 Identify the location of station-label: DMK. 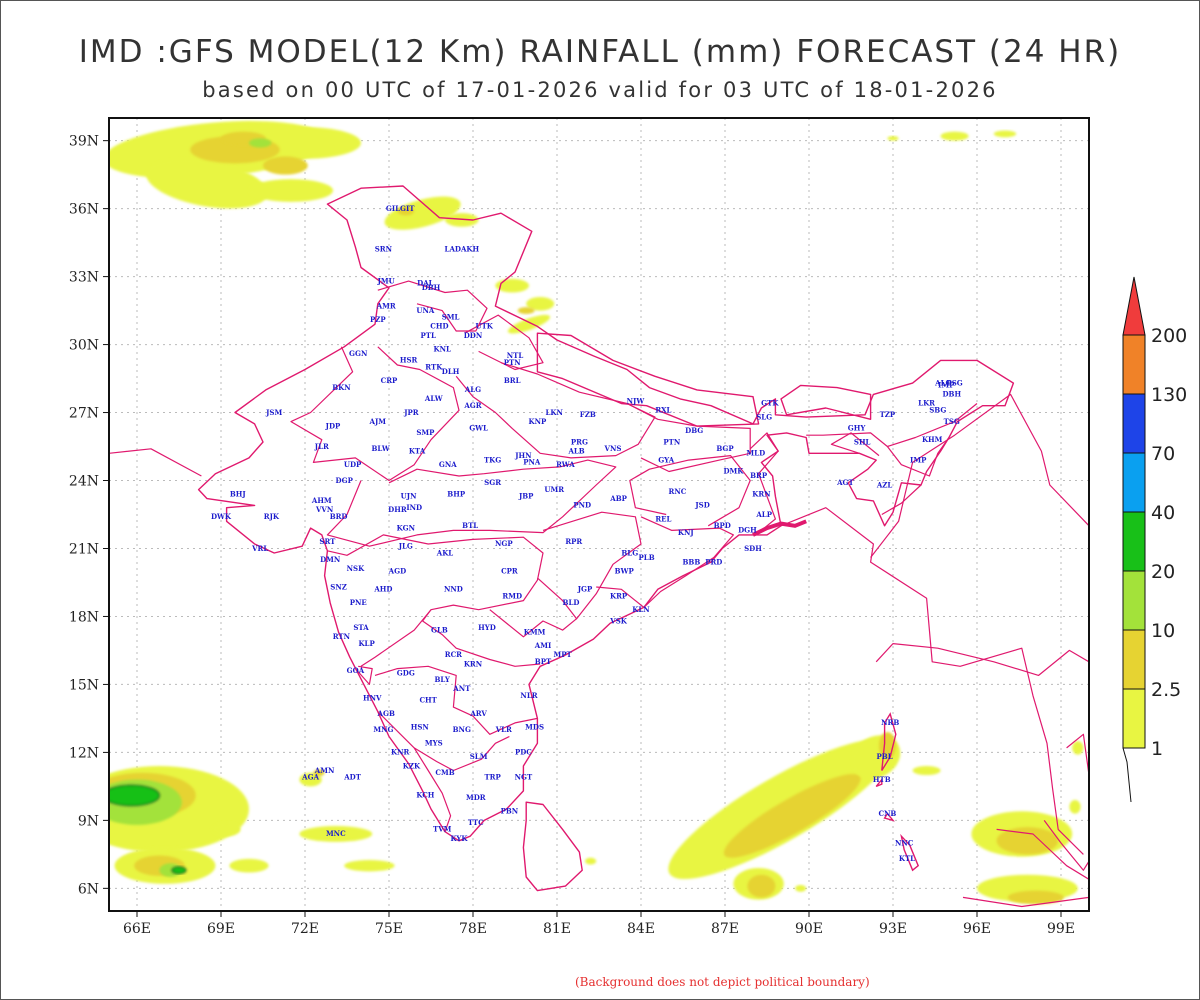
(733, 471).